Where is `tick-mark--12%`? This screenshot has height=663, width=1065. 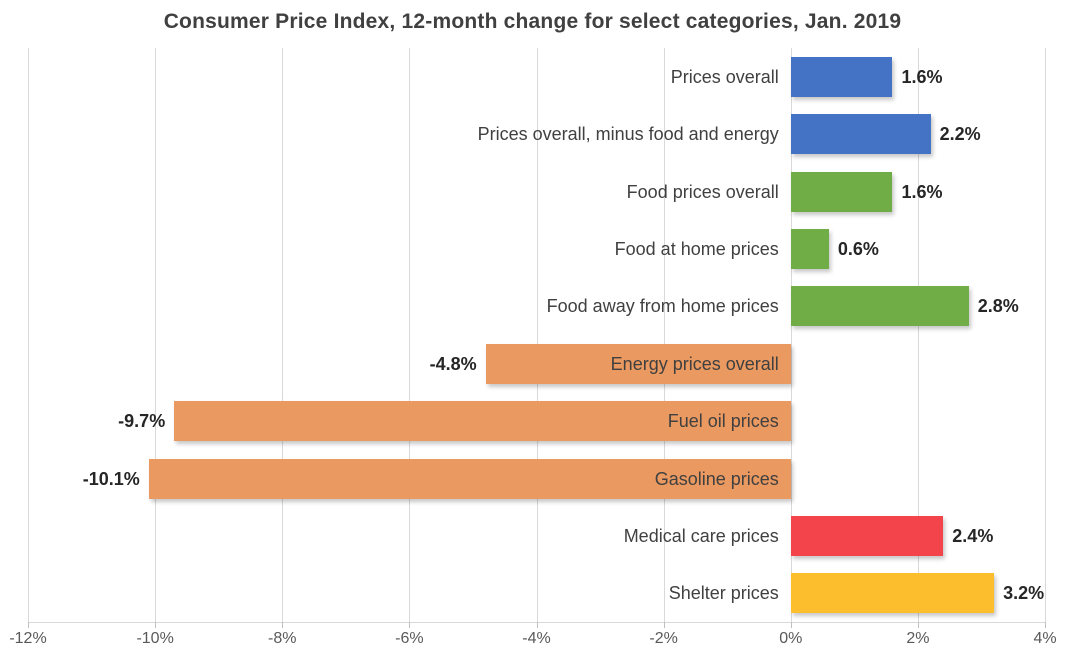
tick-mark--12% is located at coordinates (28, 625).